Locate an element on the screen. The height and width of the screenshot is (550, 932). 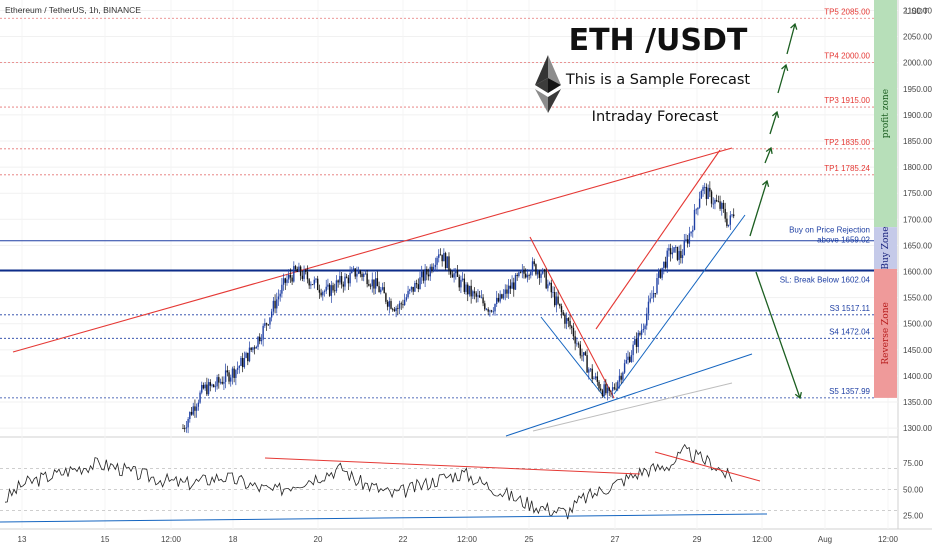
trend-line-channel is located at coordinates (658, 239).